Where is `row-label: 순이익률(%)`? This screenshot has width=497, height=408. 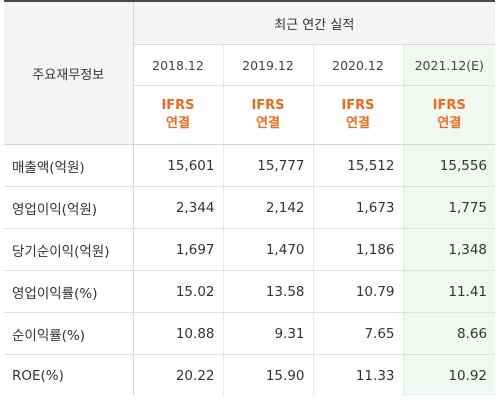
row-label: 순이익률(%) is located at coordinates (69, 333).